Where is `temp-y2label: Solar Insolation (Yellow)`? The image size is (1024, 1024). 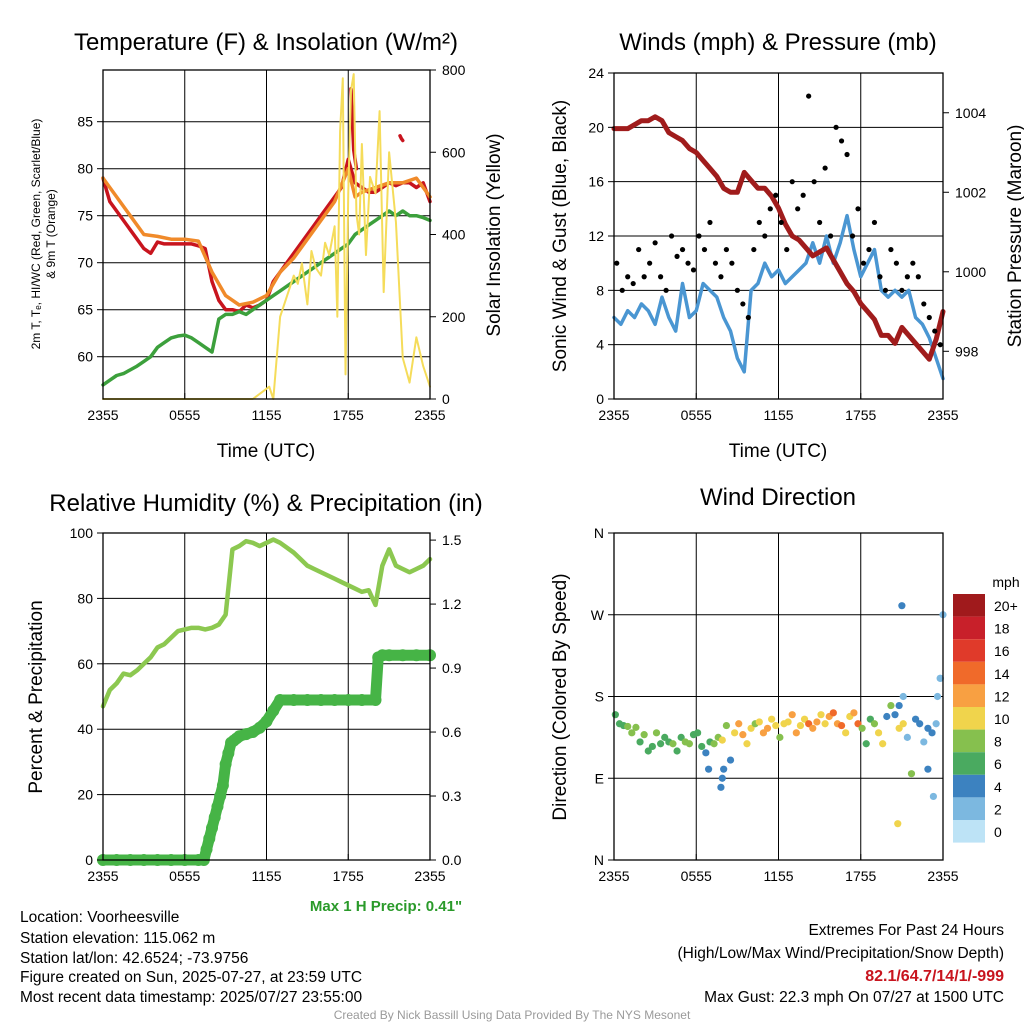 temp-y2label: Solar Insolation (Yellow) is located at coordinates (494, 234).